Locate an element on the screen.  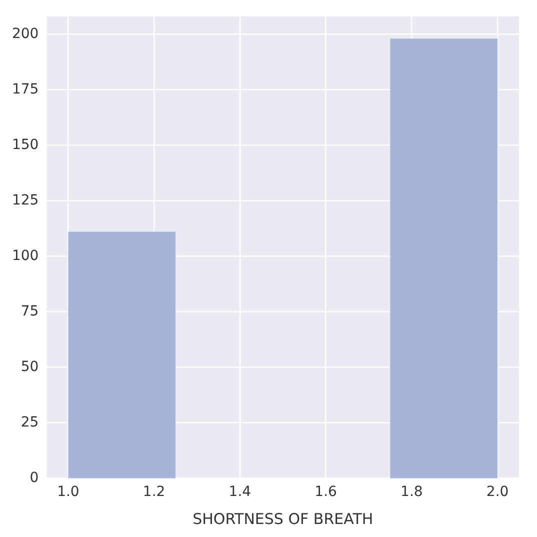
x-tick-label: 1.0 is located at coordinates (68, 492).